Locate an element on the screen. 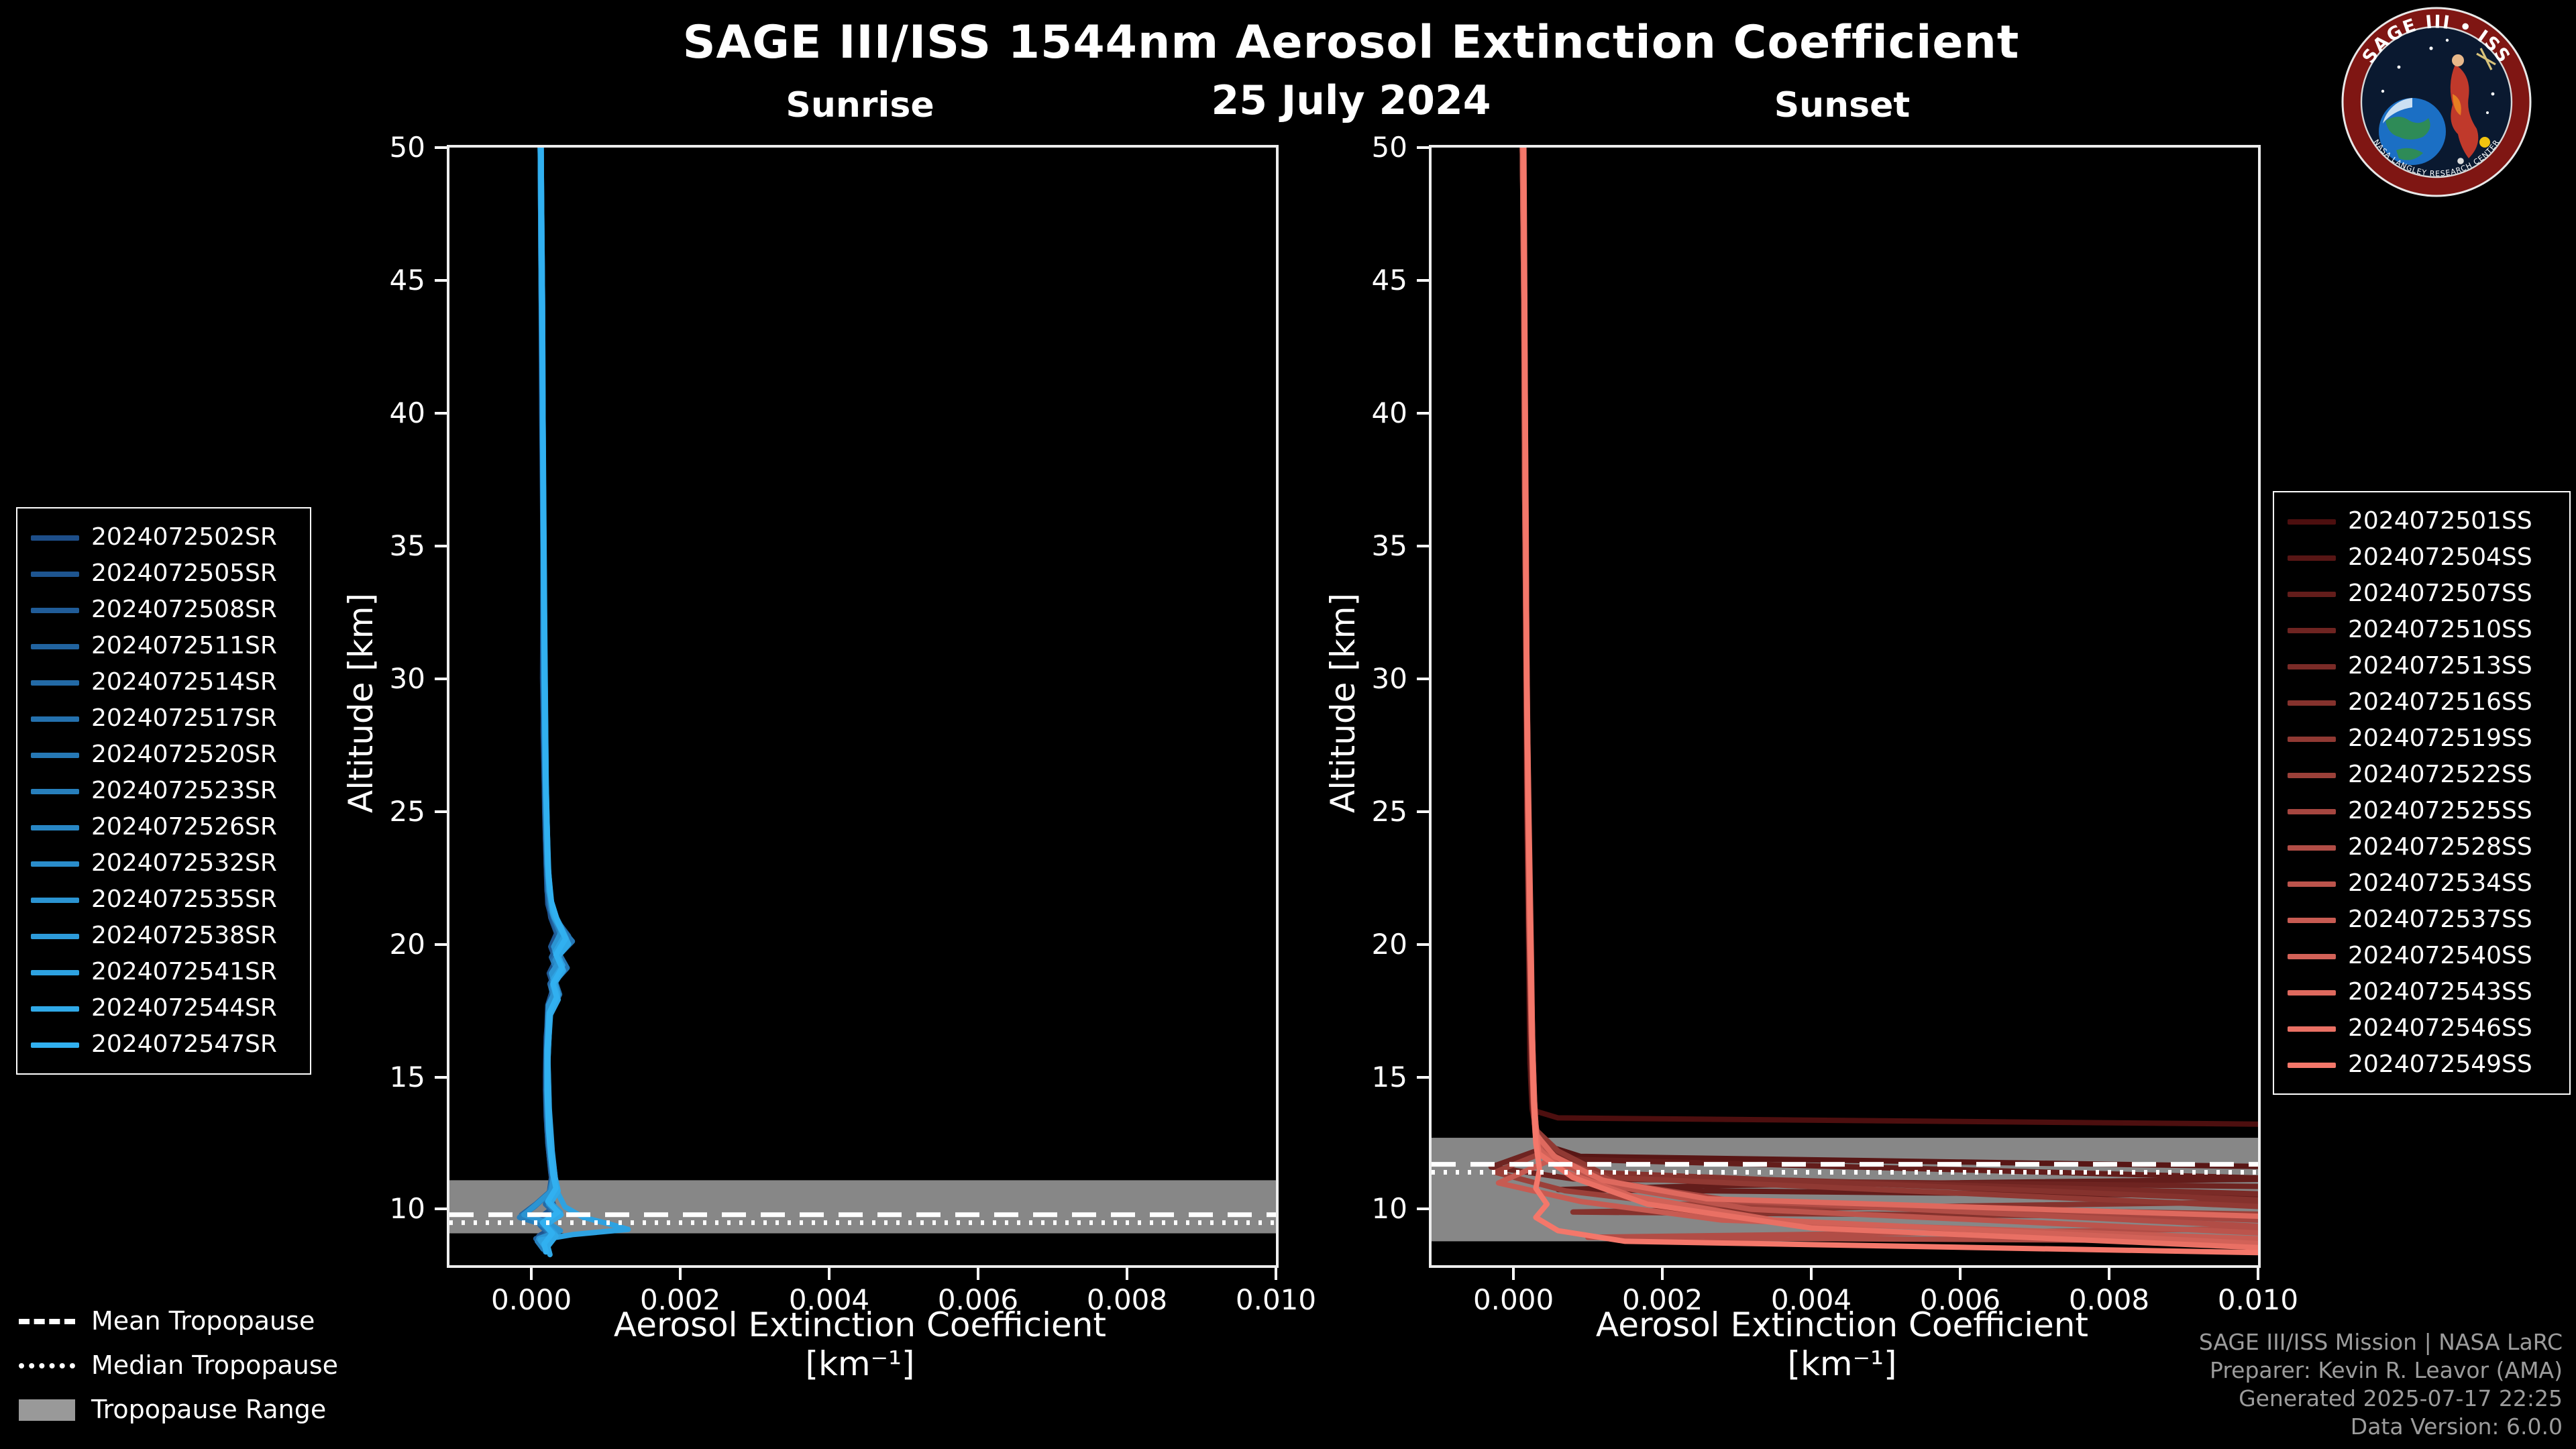 This screenshot has height=1449, width=2576. legend-label: 2024072501SS is located at coordinates (2440, 521).